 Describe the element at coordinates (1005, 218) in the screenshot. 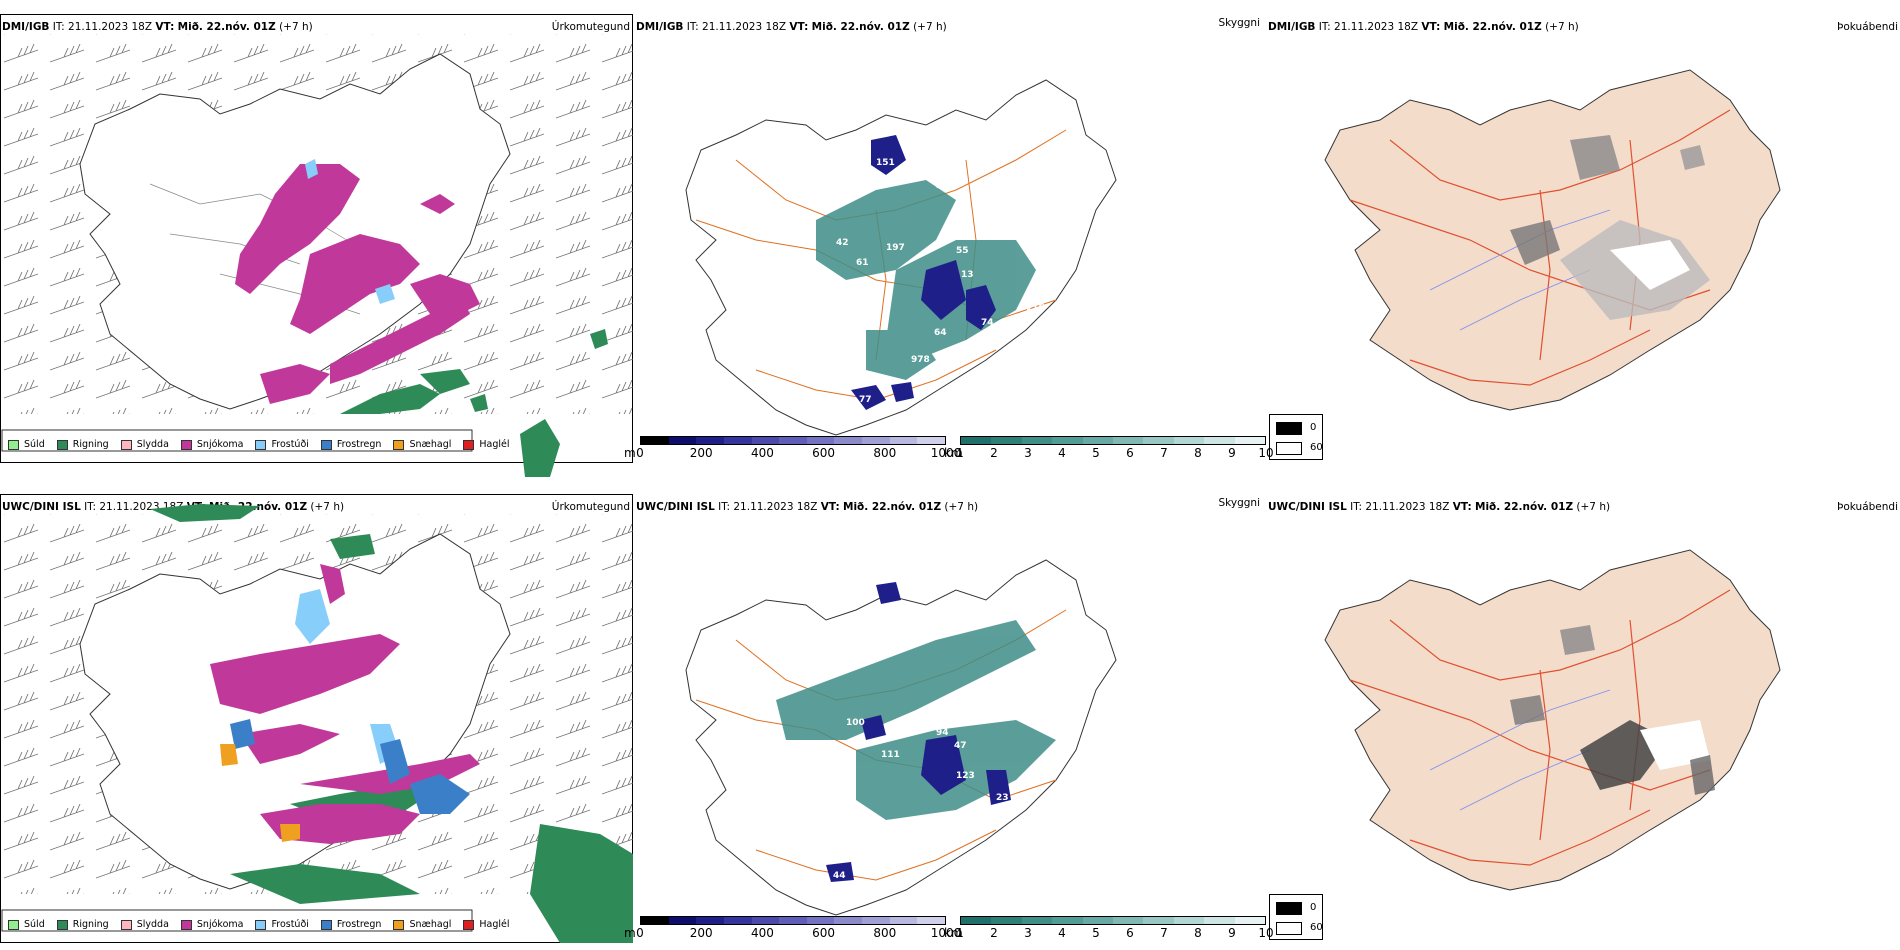

I see `vis-value-label: 113` at that location.